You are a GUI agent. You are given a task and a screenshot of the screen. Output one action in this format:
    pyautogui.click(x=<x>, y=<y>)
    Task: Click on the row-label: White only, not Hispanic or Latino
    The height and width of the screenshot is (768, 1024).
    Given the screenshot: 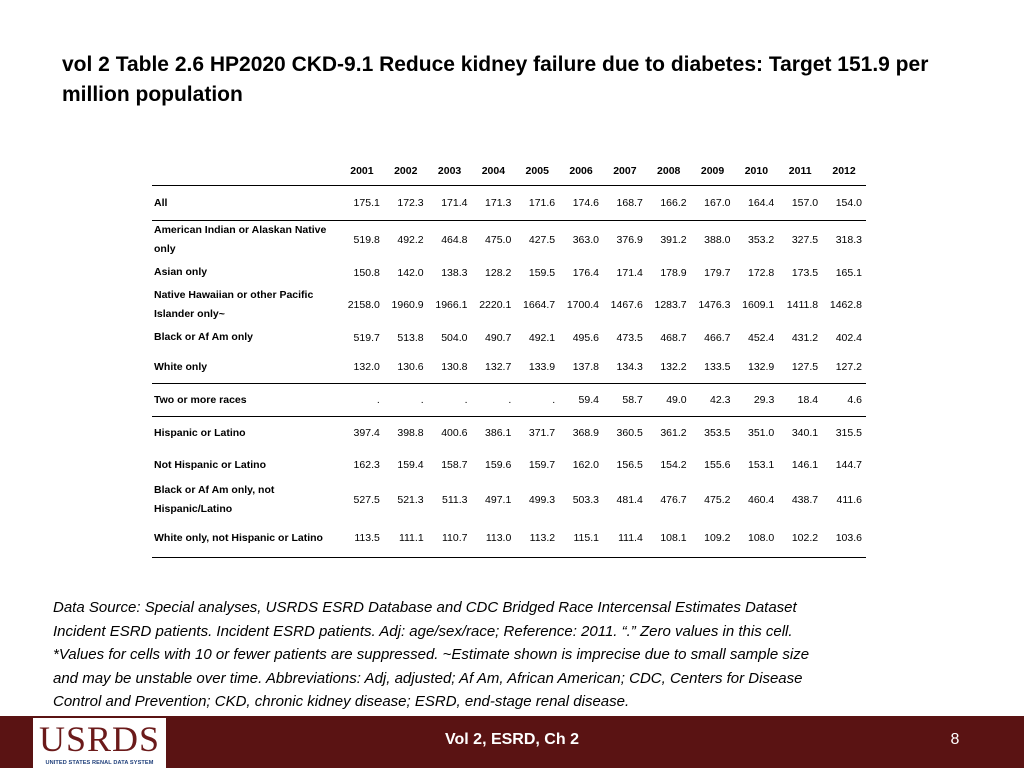 What is the action you would take?
    pyautogui.click(x=246, y=538)
    